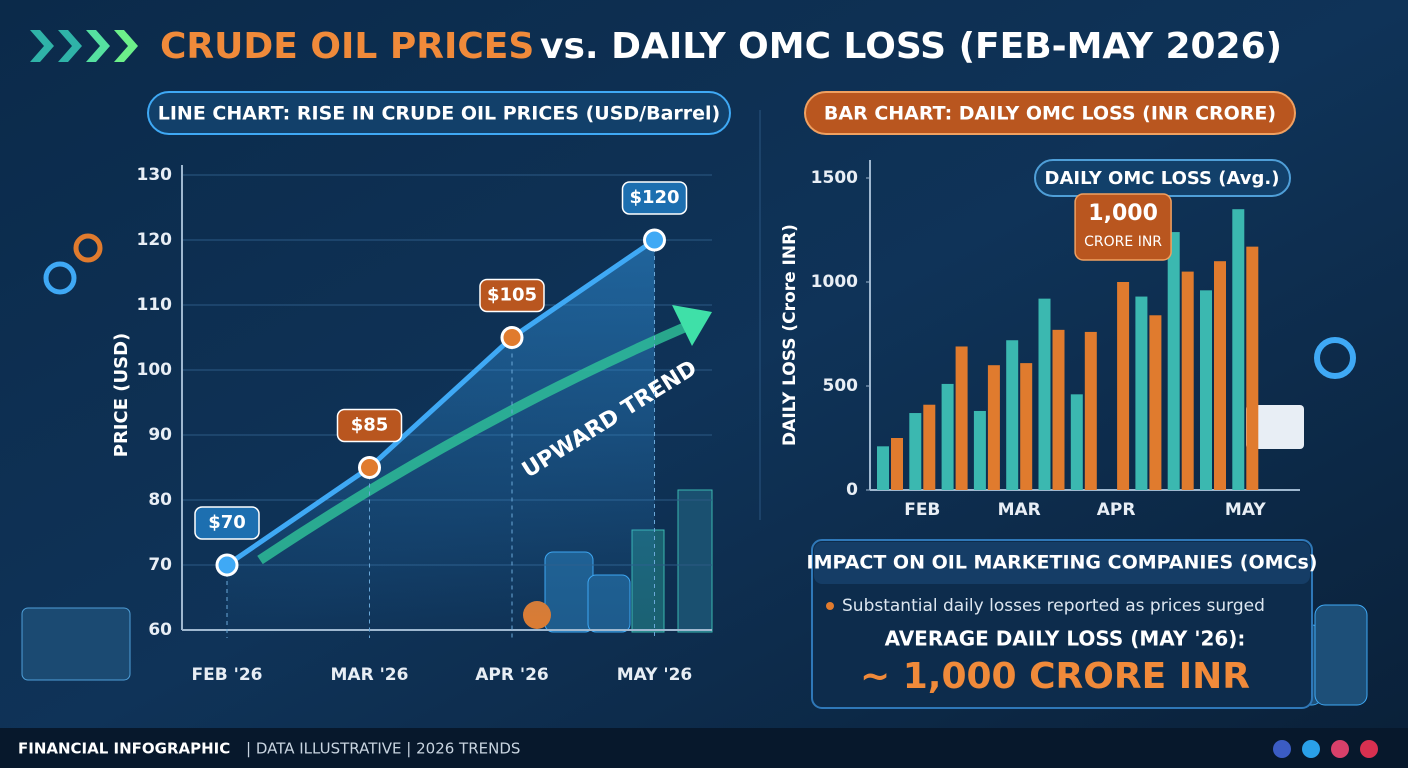  What do you see at coordinates (1123, 242) in the screenshot?
I see `annotation: CRORE INR` at bounding box center [1123, 242].